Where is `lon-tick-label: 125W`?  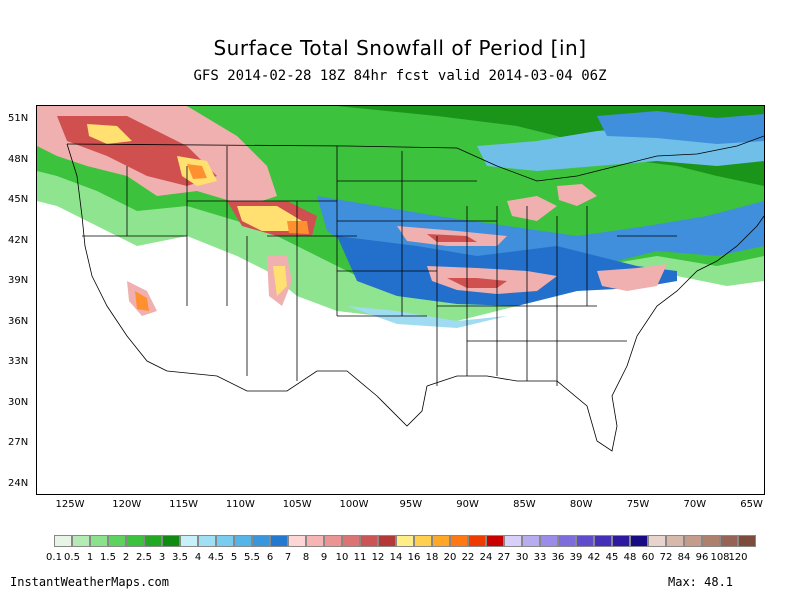
lon-tick-label: 125W is located at coordinates (70, 504).